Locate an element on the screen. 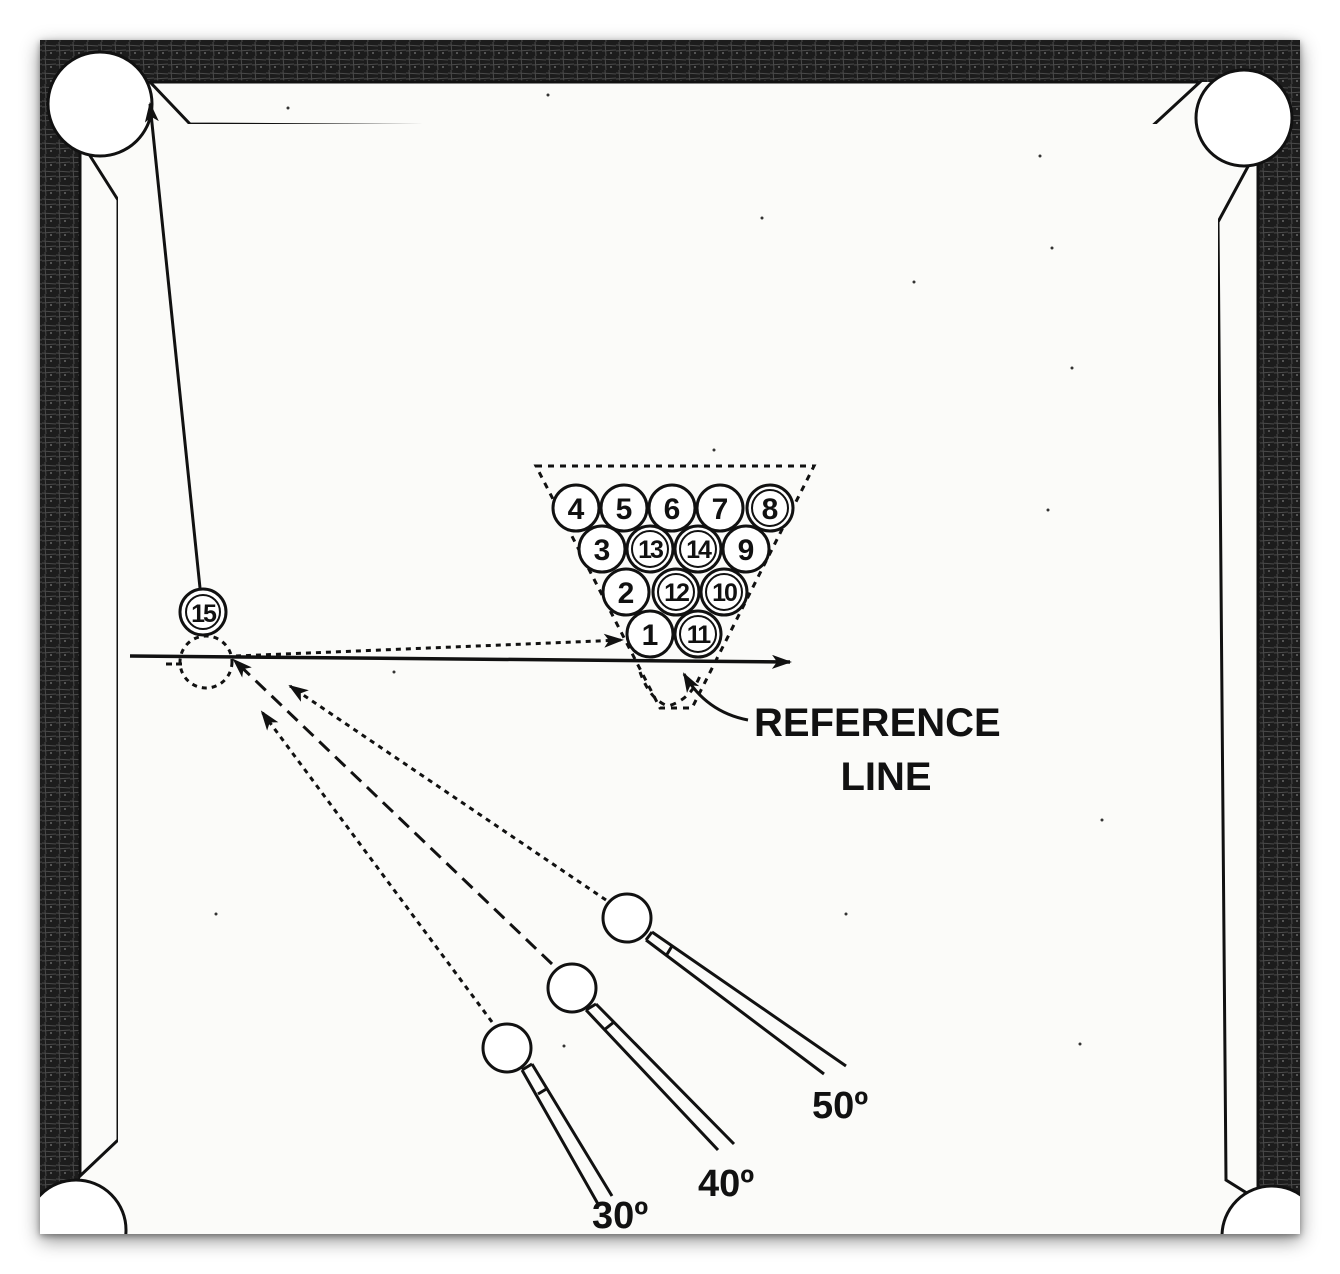 This screenshot has width=1340, height=1274. rack-ball-number: 1 is located at coordinates (650, 635).